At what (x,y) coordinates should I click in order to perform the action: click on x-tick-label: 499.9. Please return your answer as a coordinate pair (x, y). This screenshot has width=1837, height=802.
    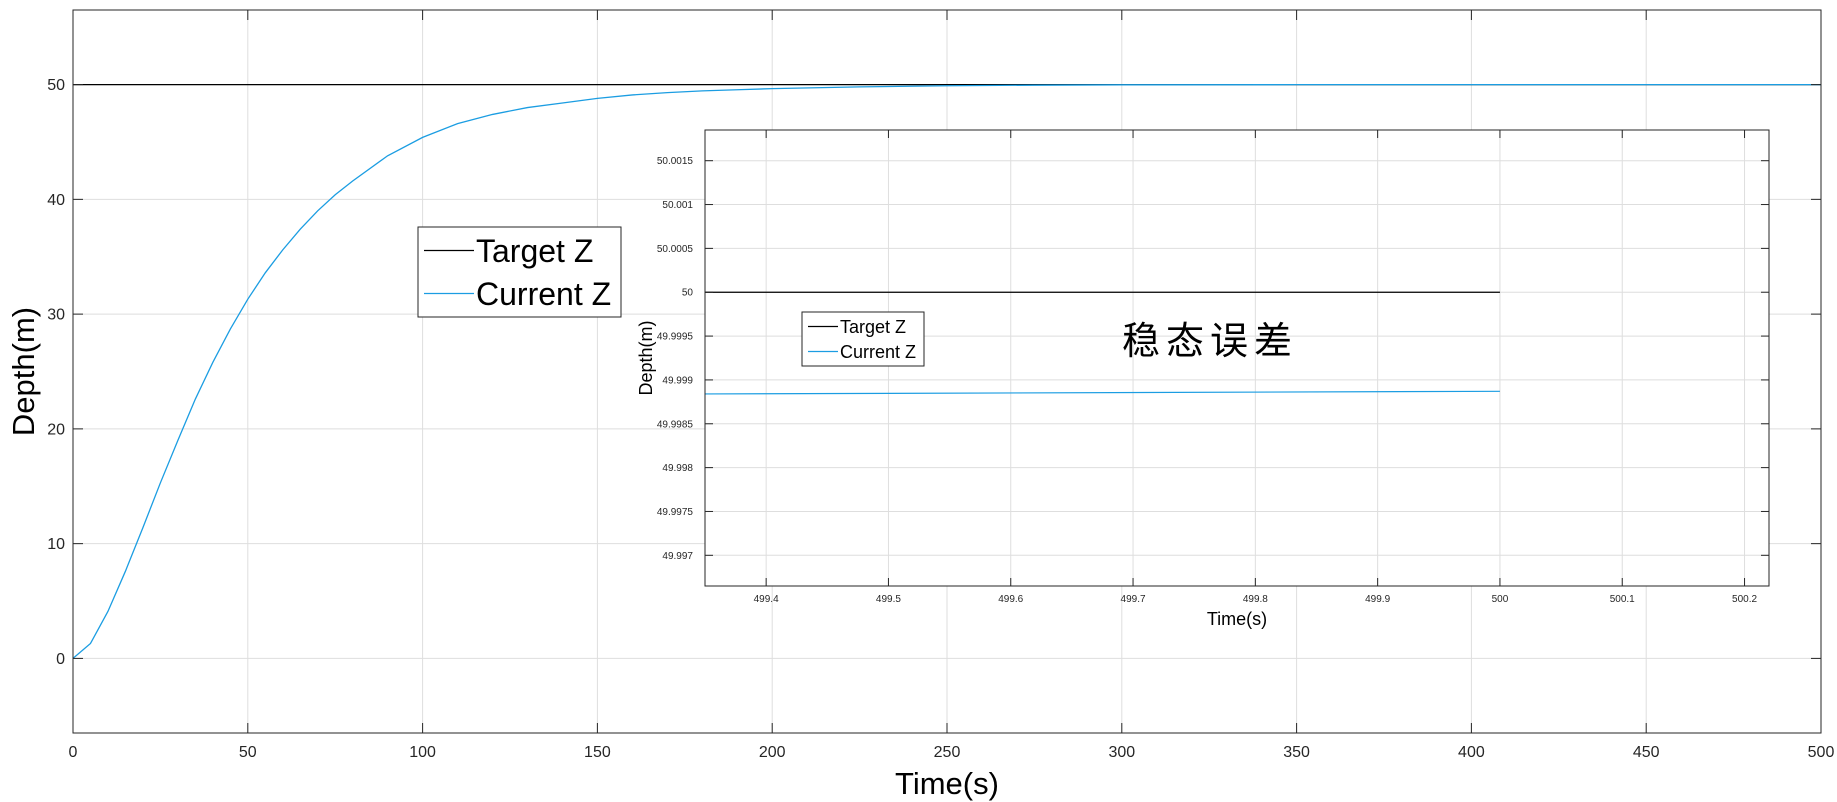
    Looking at the image, I should click on (1377, 599).